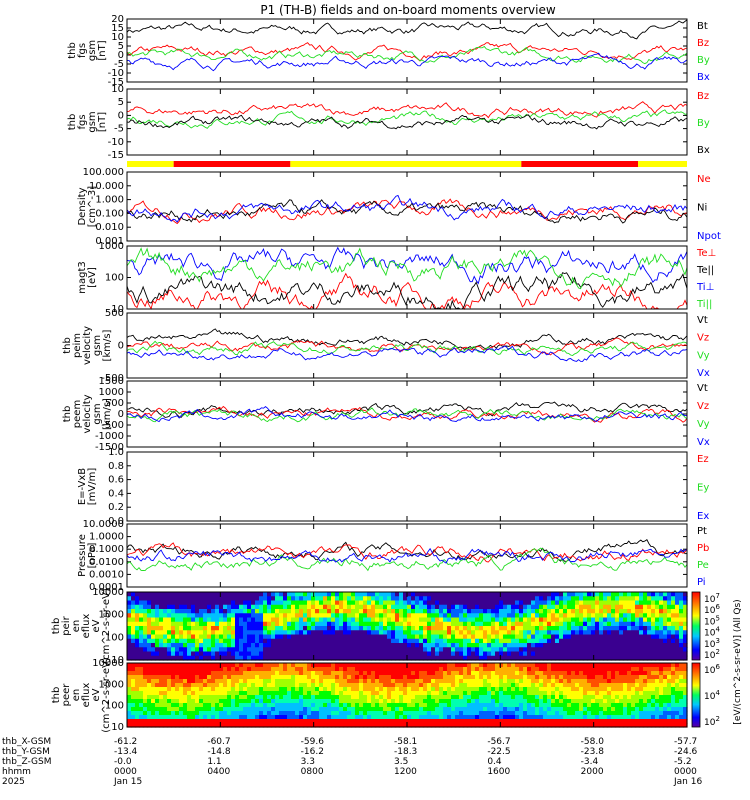  What do you see at coordinates (712, 721) in the screenshot?
I see `colorbar-tick-label: 10²` at bounding box center [712, 721].